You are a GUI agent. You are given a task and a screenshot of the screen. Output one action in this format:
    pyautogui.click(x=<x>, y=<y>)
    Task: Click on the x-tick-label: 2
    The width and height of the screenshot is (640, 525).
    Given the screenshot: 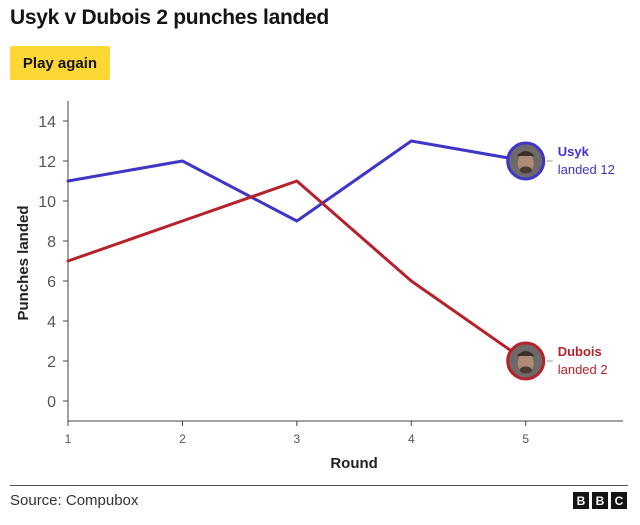 What is the action you would take?
    pyautogui.click(x=182, y=439)
    